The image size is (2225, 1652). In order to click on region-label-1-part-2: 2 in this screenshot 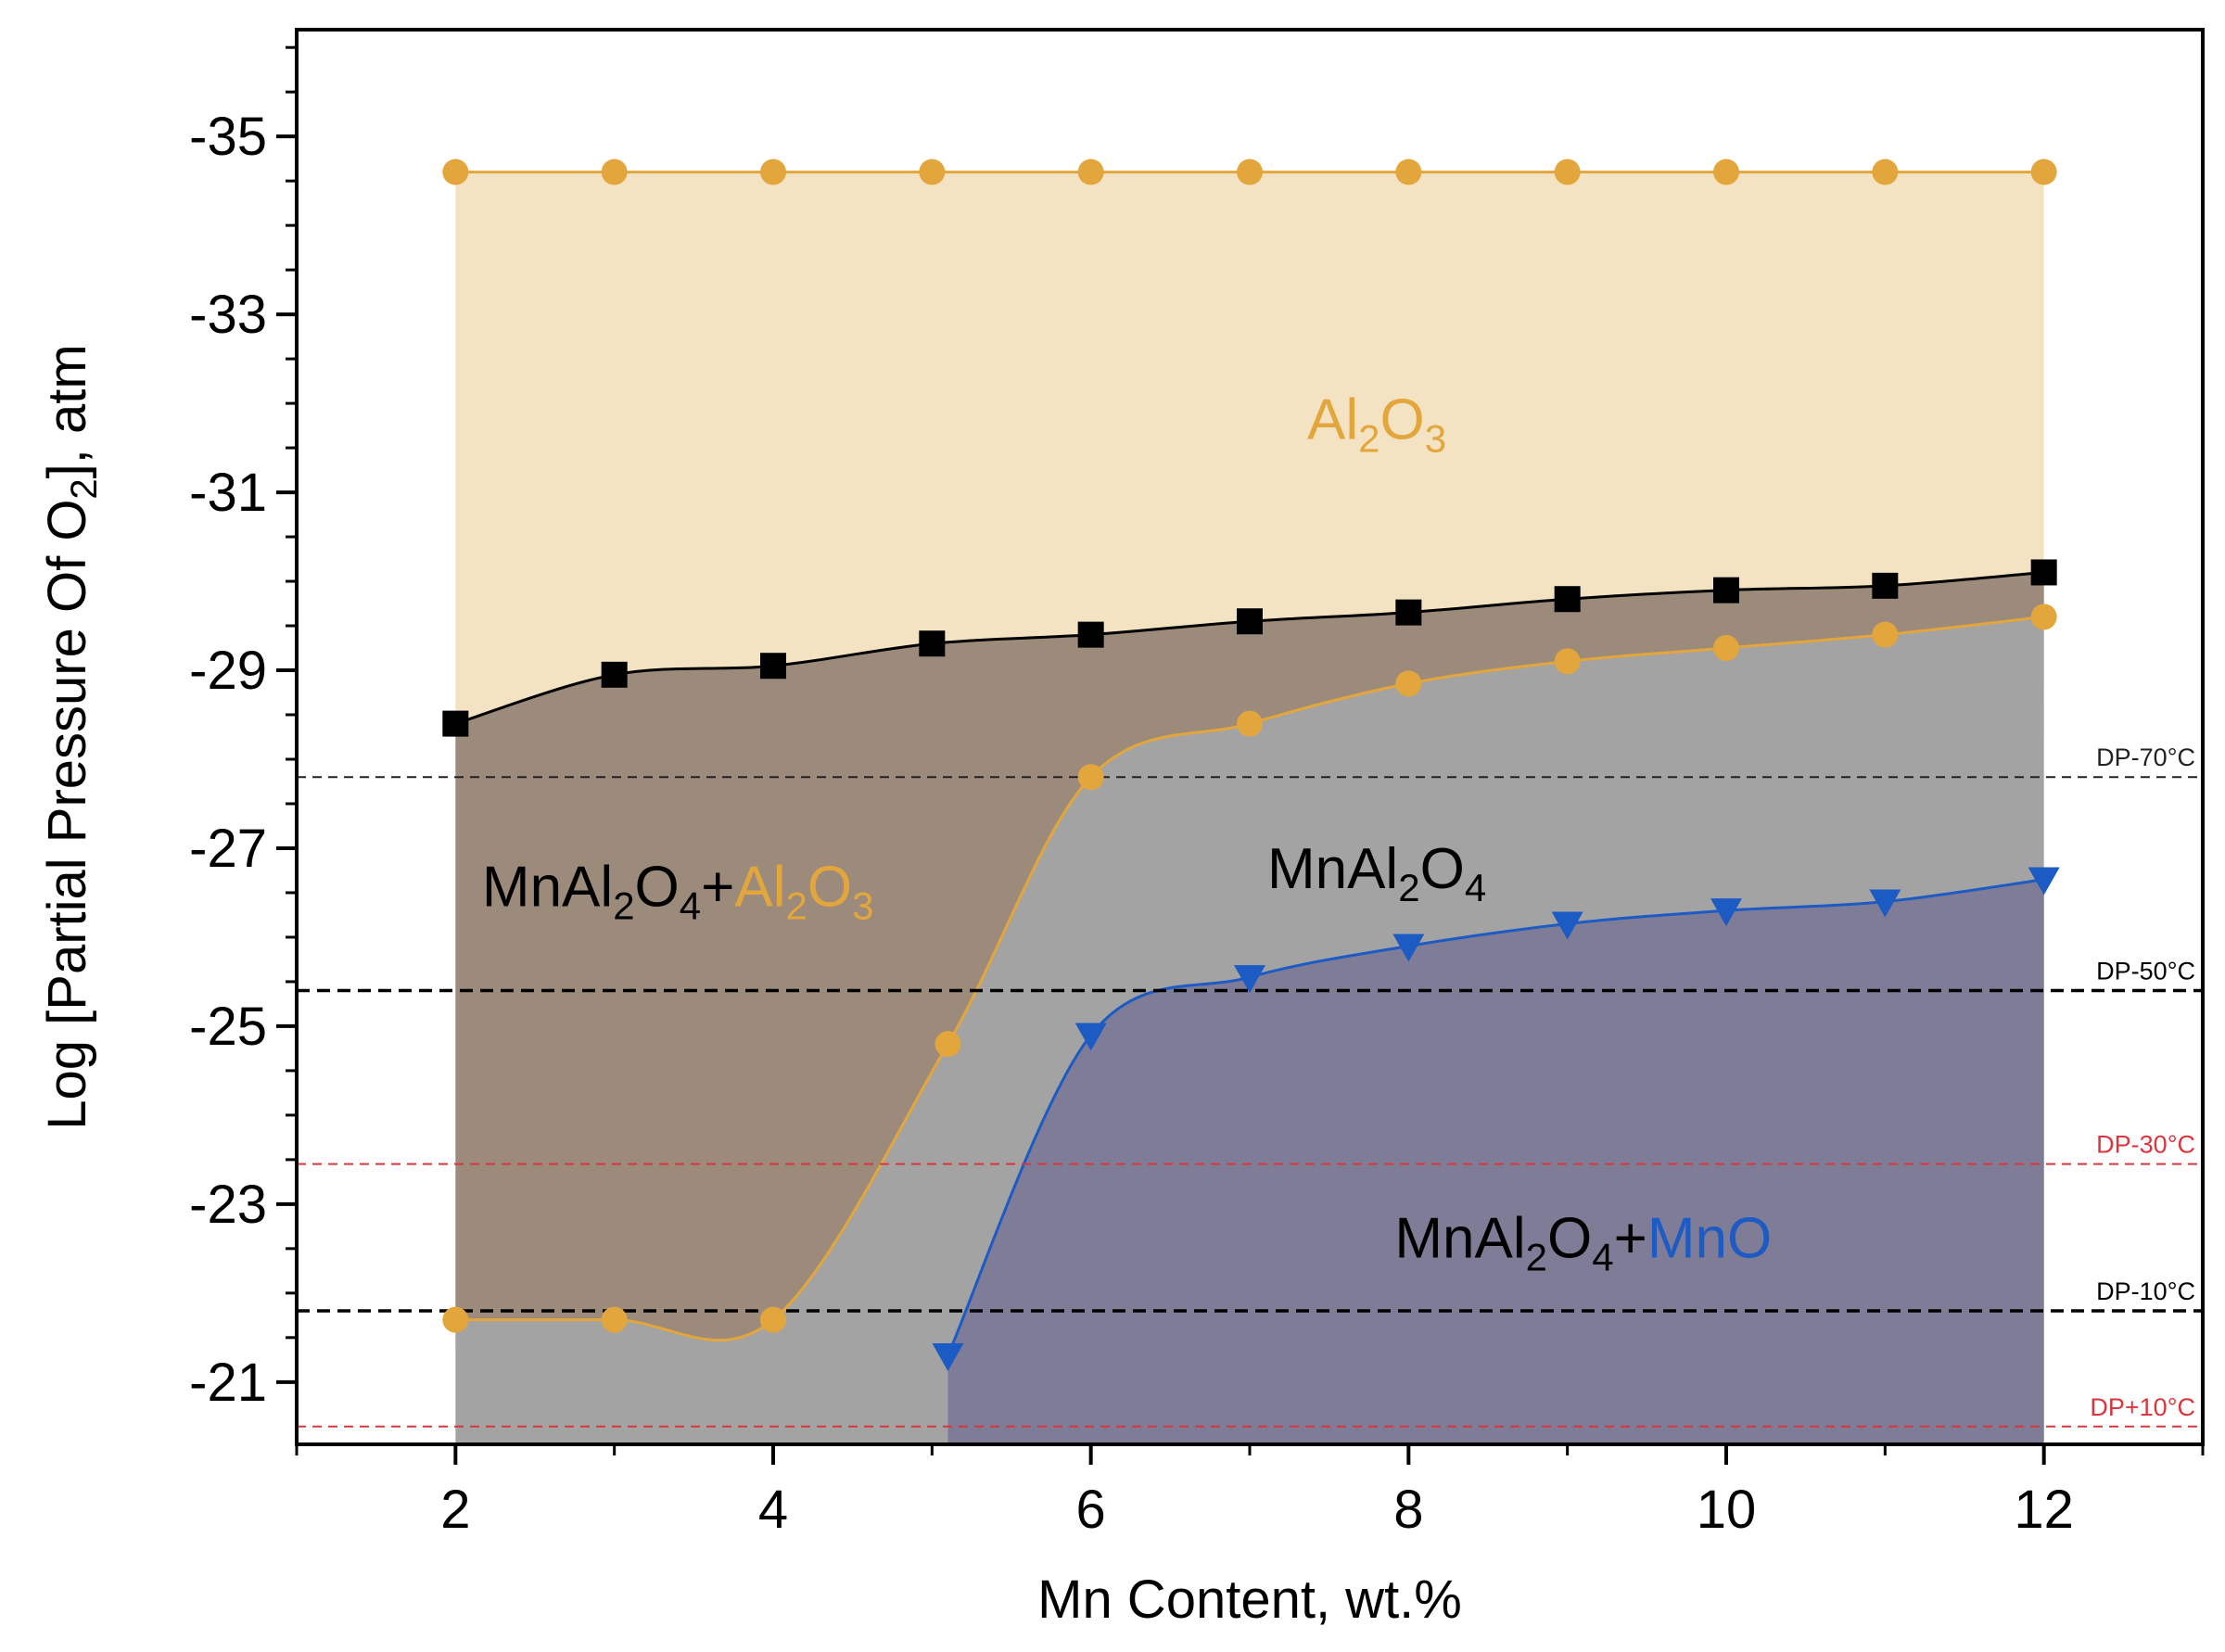, I will do `click(1369, 438)`.